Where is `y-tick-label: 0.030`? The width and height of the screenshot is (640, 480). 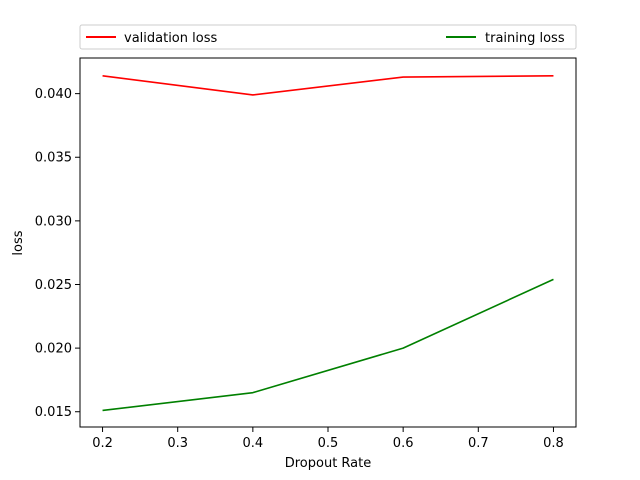
y-tick-label: 0.030 is located at coordinates (53, 221).